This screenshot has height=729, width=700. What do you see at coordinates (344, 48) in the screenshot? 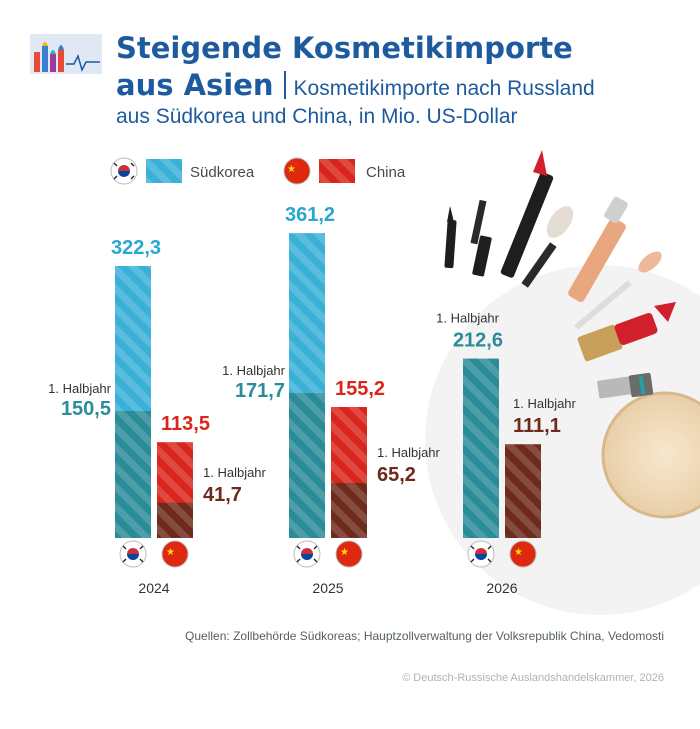
I see `chart-title-line1: Steigende Kosmetikimporte` at bounding box center [344, 48].